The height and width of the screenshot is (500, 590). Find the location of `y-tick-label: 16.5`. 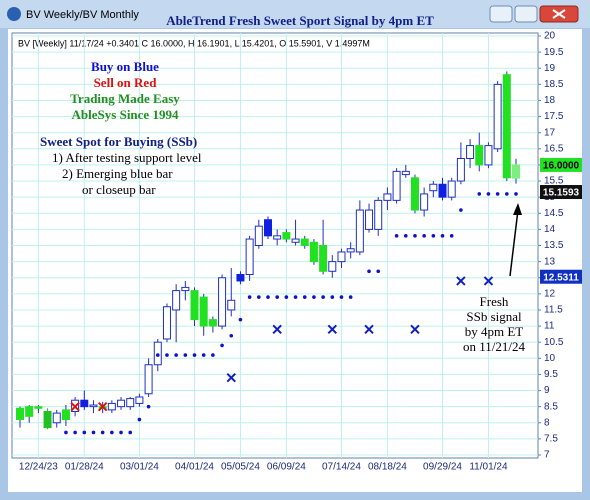

y-tick-label: 16.5 is located at coordinates (554, 148).